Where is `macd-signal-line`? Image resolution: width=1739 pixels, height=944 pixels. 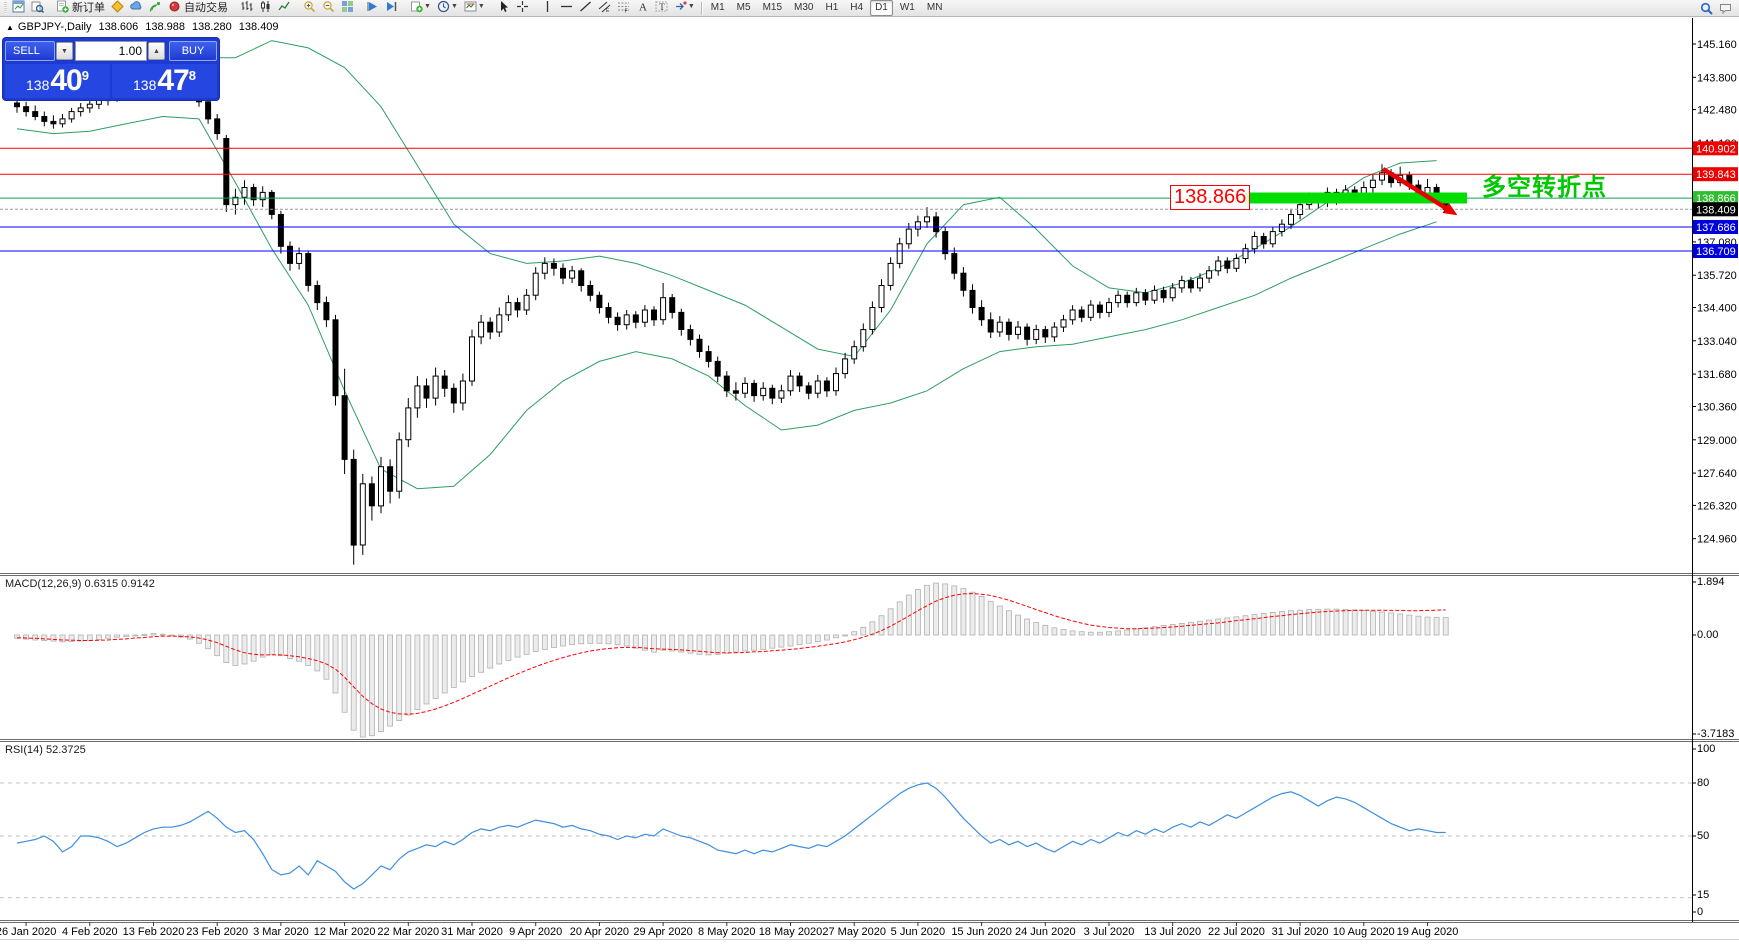 macd-signal-line is located at coordinates (731, 654).